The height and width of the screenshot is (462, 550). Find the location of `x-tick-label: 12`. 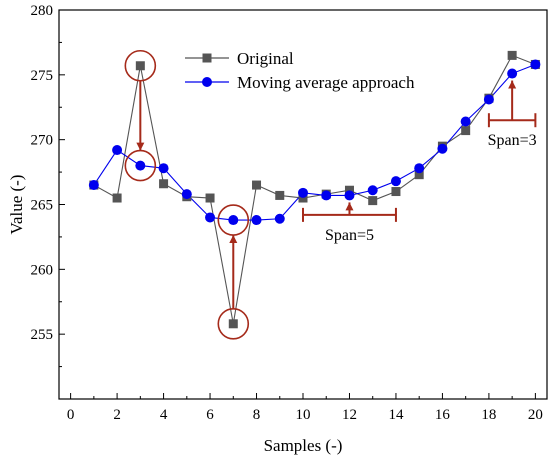

x-tick-label: 12 is located at coordinates (349, 415).